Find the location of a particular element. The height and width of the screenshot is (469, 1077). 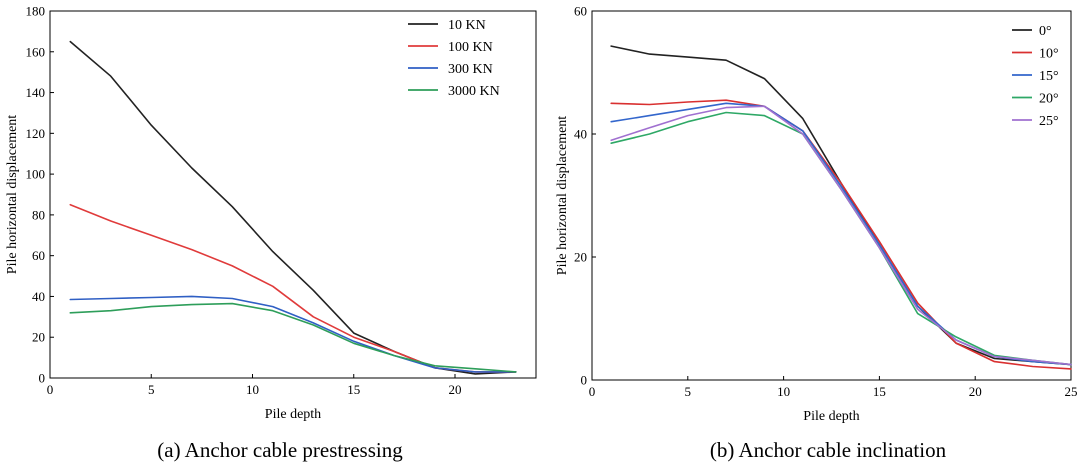

legend-label: 300 KN is located at coordinates (470, 69).